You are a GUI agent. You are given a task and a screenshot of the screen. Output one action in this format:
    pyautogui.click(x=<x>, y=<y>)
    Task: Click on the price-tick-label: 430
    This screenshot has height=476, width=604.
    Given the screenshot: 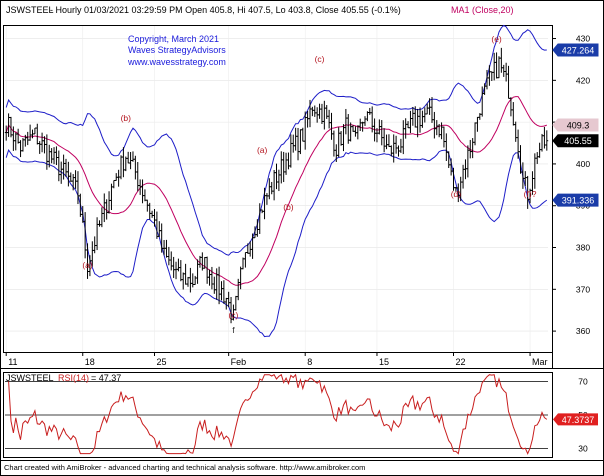 What is the action you would take?
    pyautogui.click(x=583, y=39)
    